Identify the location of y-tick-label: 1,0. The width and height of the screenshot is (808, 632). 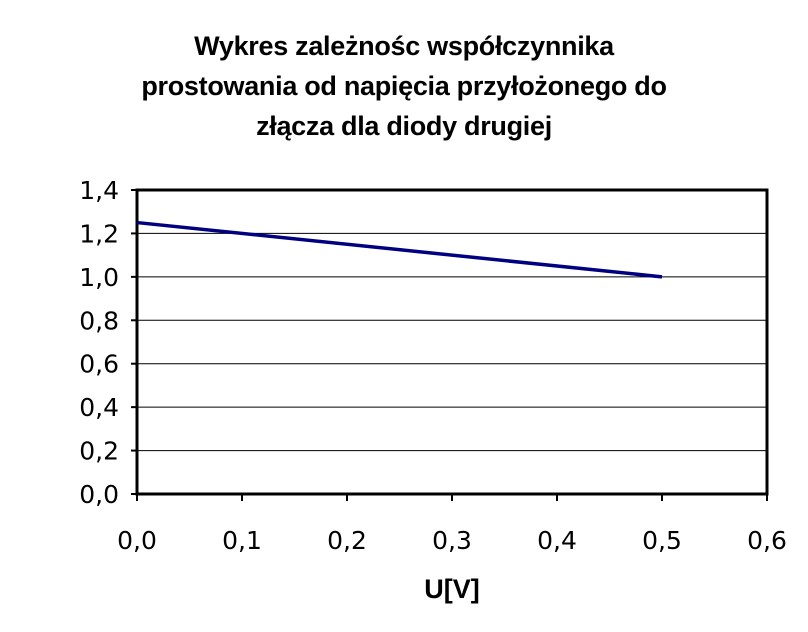
(99, 277).